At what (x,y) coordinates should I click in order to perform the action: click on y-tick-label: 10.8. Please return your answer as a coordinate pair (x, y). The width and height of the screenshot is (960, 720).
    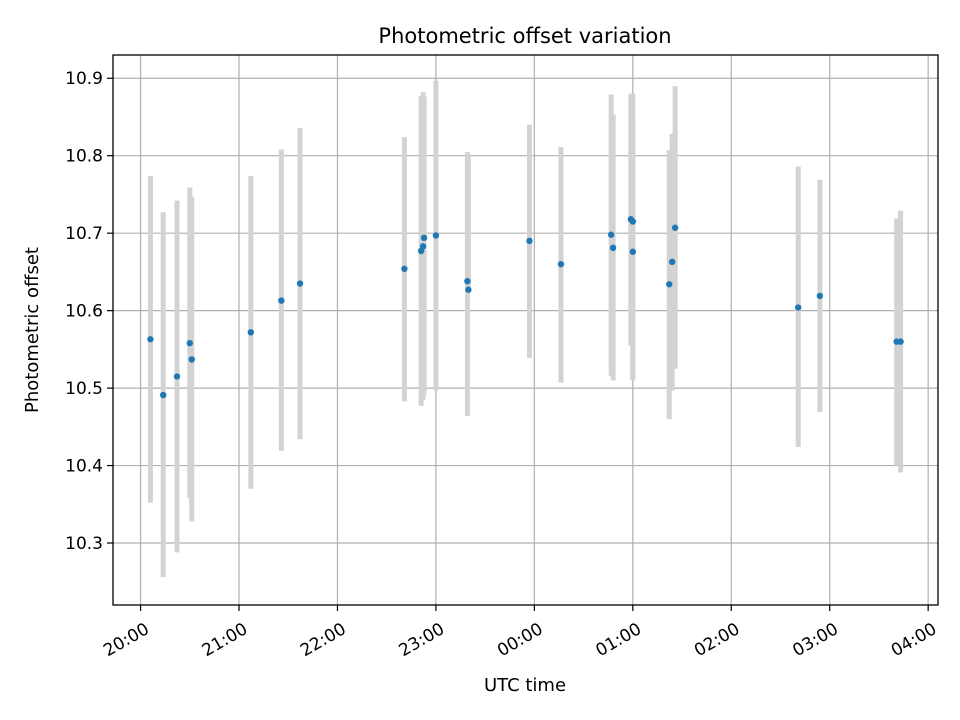
    Looking at the image, I should click on (84, 157).